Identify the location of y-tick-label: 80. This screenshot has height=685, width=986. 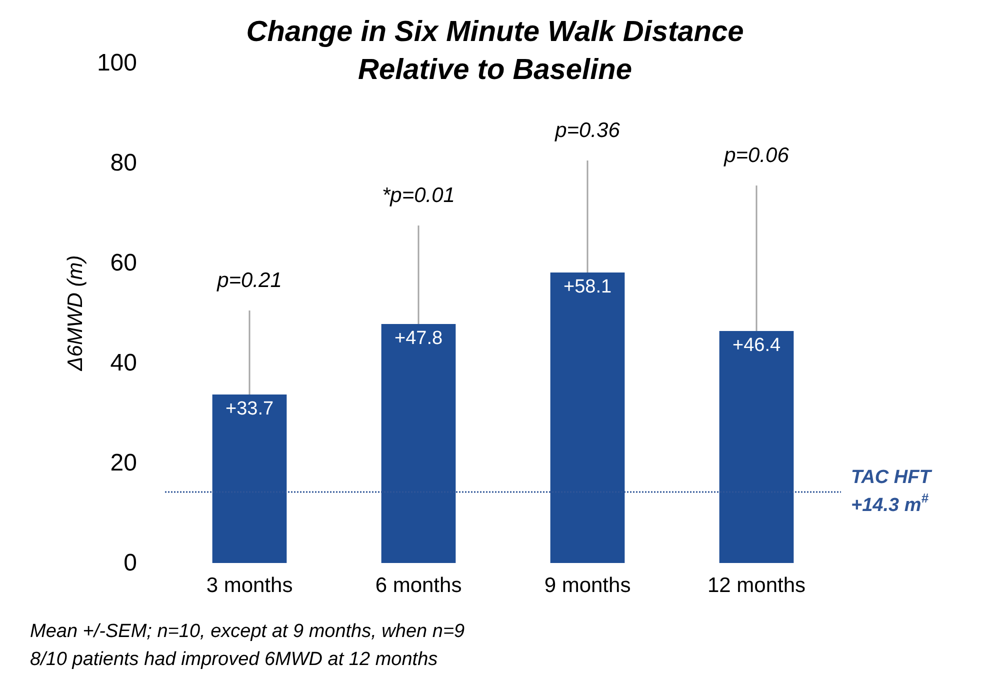
(123, 163).